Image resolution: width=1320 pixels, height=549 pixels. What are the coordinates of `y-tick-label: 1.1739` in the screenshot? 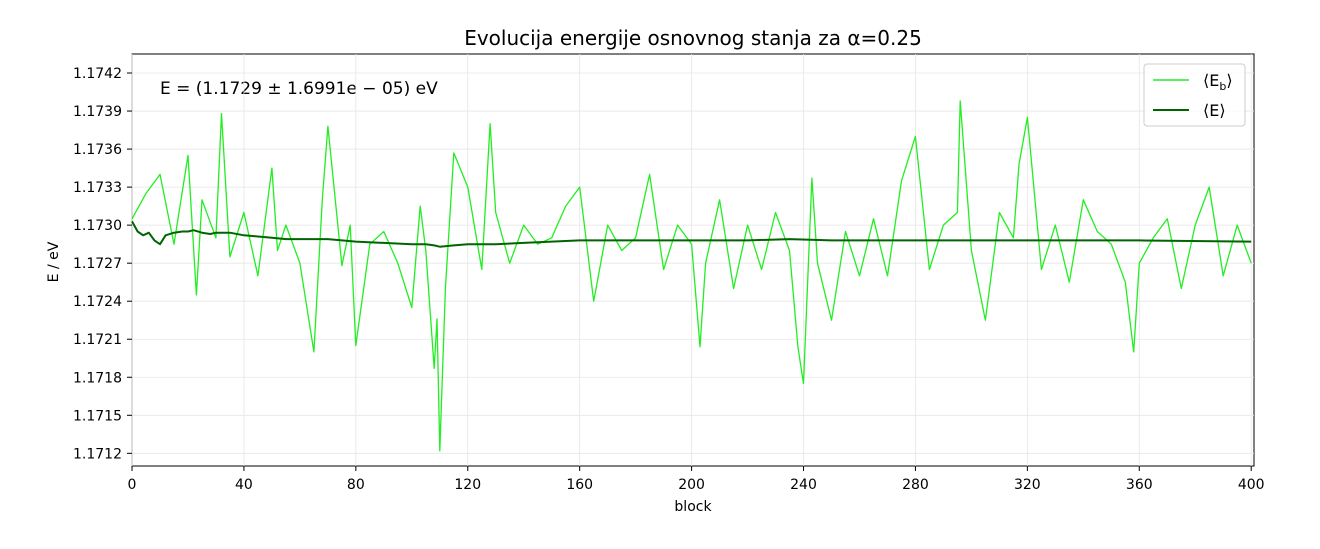 It's located at (97, 112).